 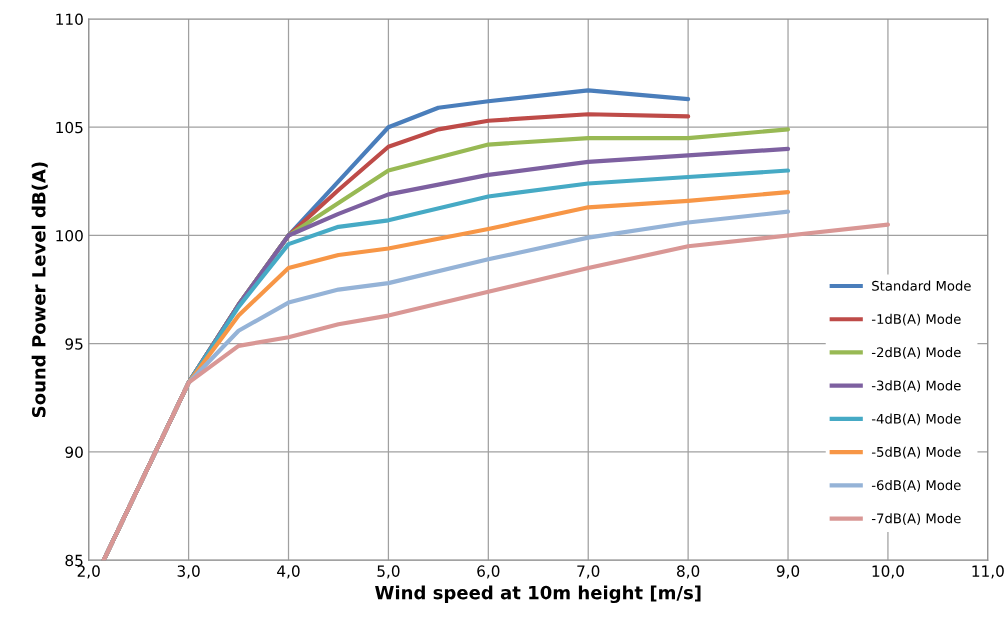 What do you see at coordinates (788, 572) in the screenshot?
I see `x-tick-label: 9,0` at bounding box center [788, 572].